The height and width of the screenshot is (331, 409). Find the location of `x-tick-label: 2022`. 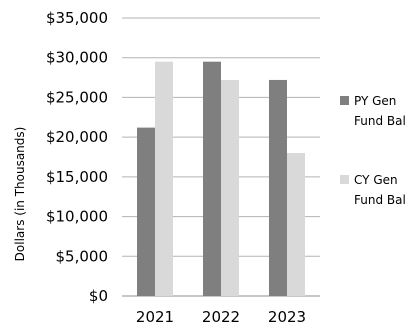

x-tick-label: 2022 is located at coordinates (221, 317).